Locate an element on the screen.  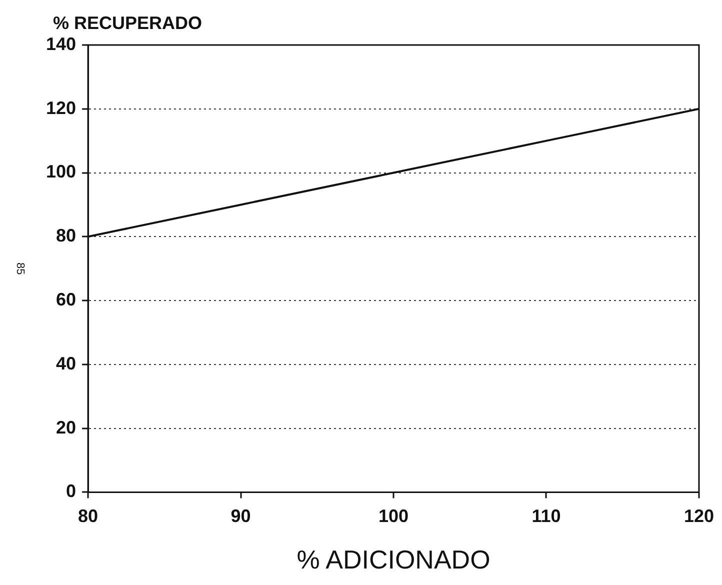
x-tick-label: 110 is located at coordinates (546, 516).